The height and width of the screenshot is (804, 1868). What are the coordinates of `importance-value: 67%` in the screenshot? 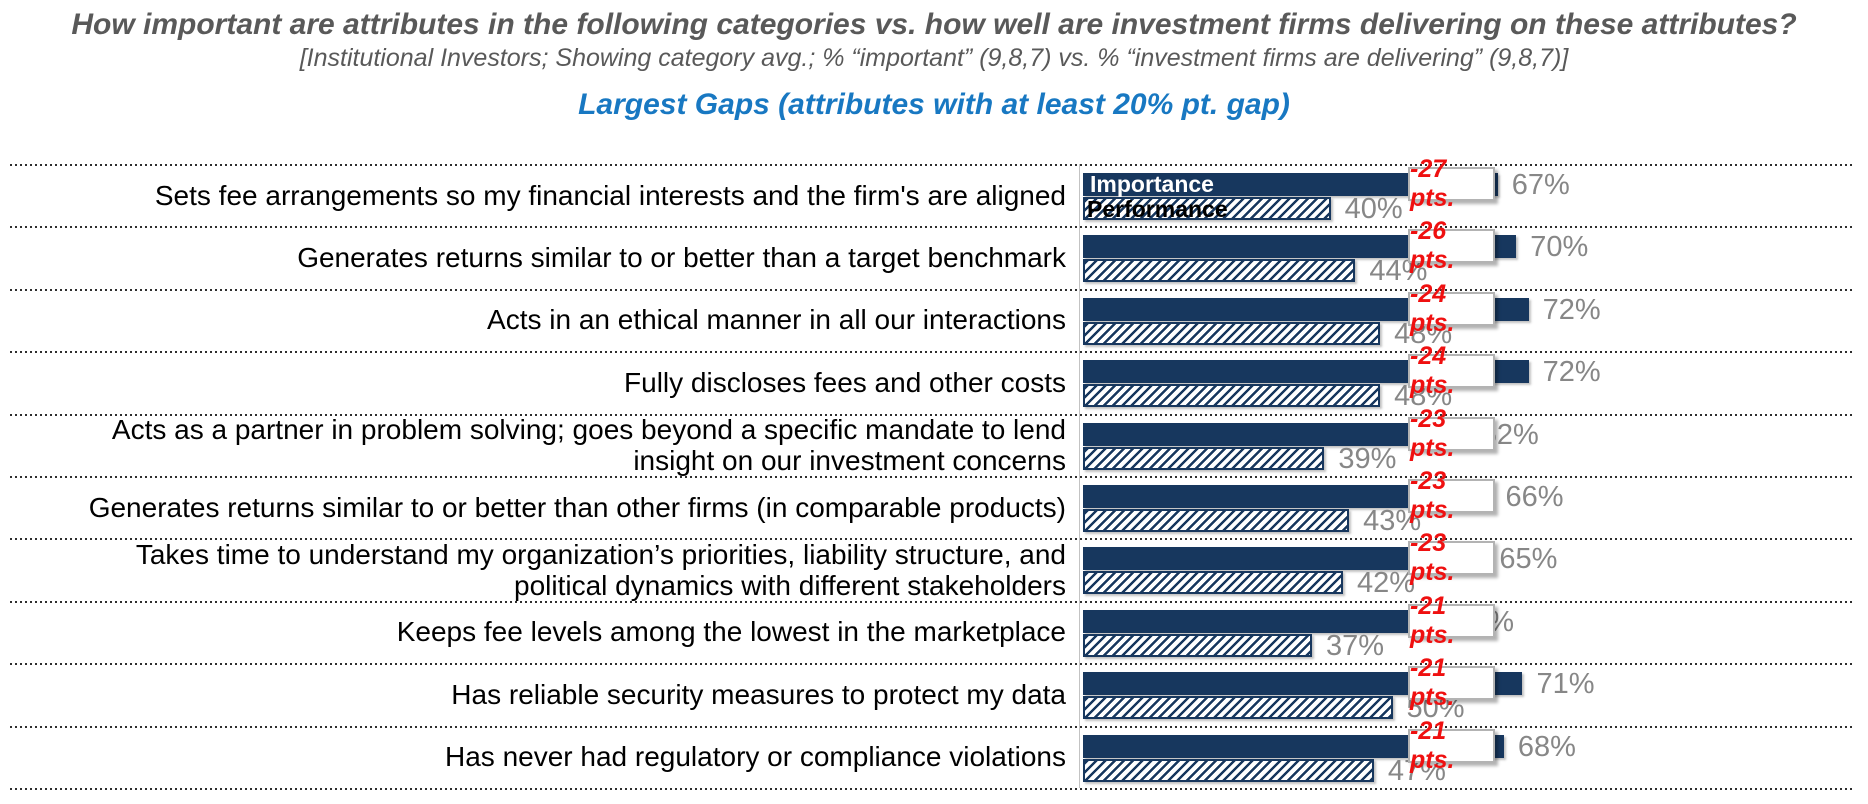 It's located at (1540, 185).